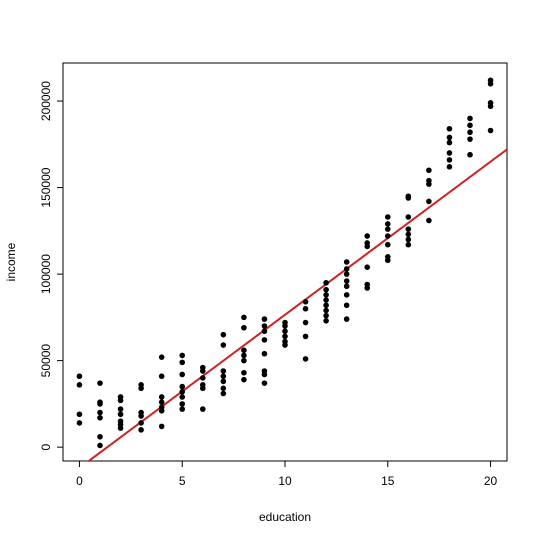  Describe the element at coordinates (51, 266) in the screenshot. I see `y-axis: 0 50000 100000 150000 200000` at that location.